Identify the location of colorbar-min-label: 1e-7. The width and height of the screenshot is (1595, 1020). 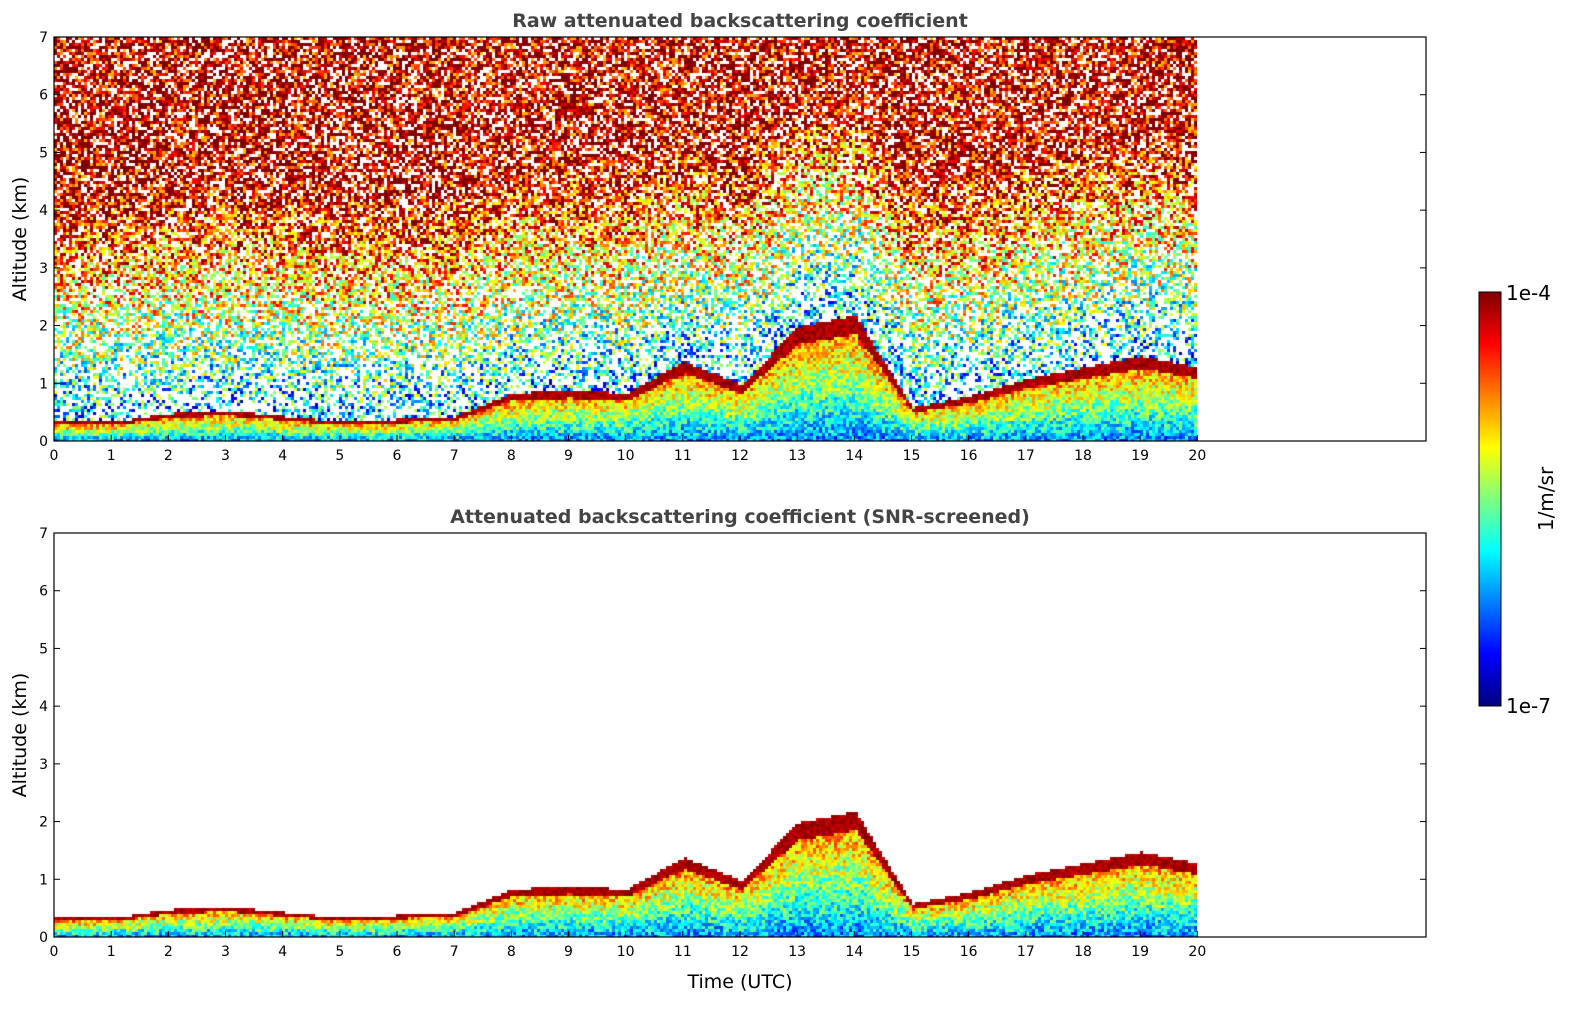
(1528, 706).